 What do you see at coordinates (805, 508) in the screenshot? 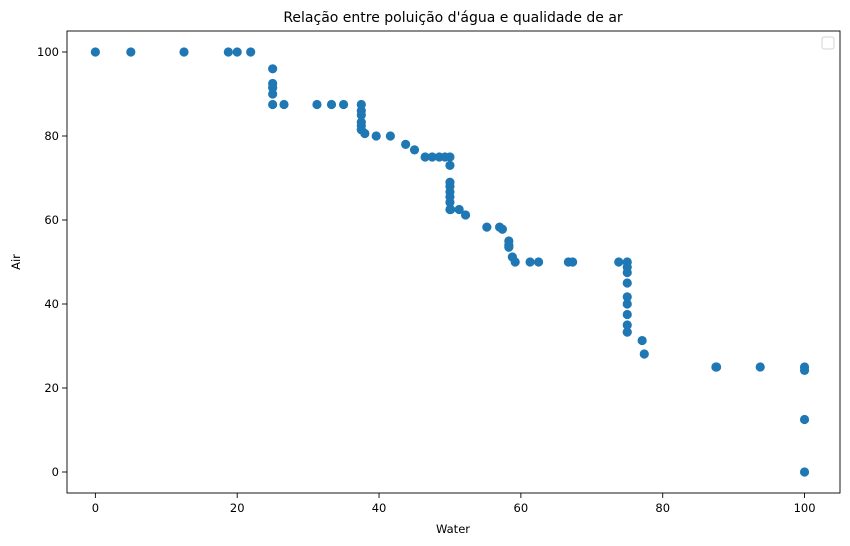
I see `x-tick-label: 100` at bounding box center [805, 508].